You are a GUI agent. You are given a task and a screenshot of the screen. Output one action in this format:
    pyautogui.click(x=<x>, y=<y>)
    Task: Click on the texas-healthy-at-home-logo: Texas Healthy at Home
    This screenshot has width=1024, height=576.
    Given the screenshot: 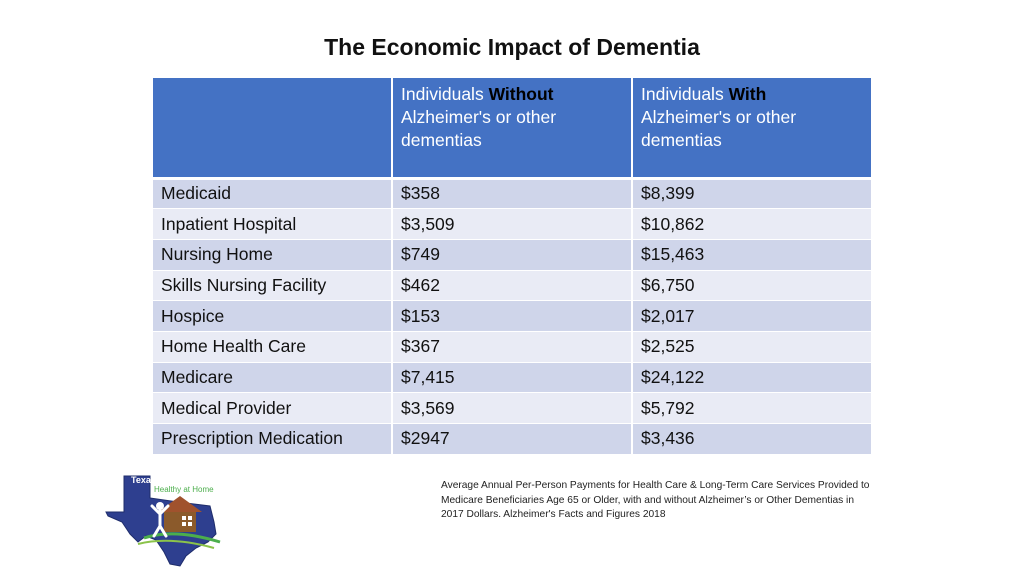 What is the action you would take?
    pyautogui.click(x=164, y=520)
    